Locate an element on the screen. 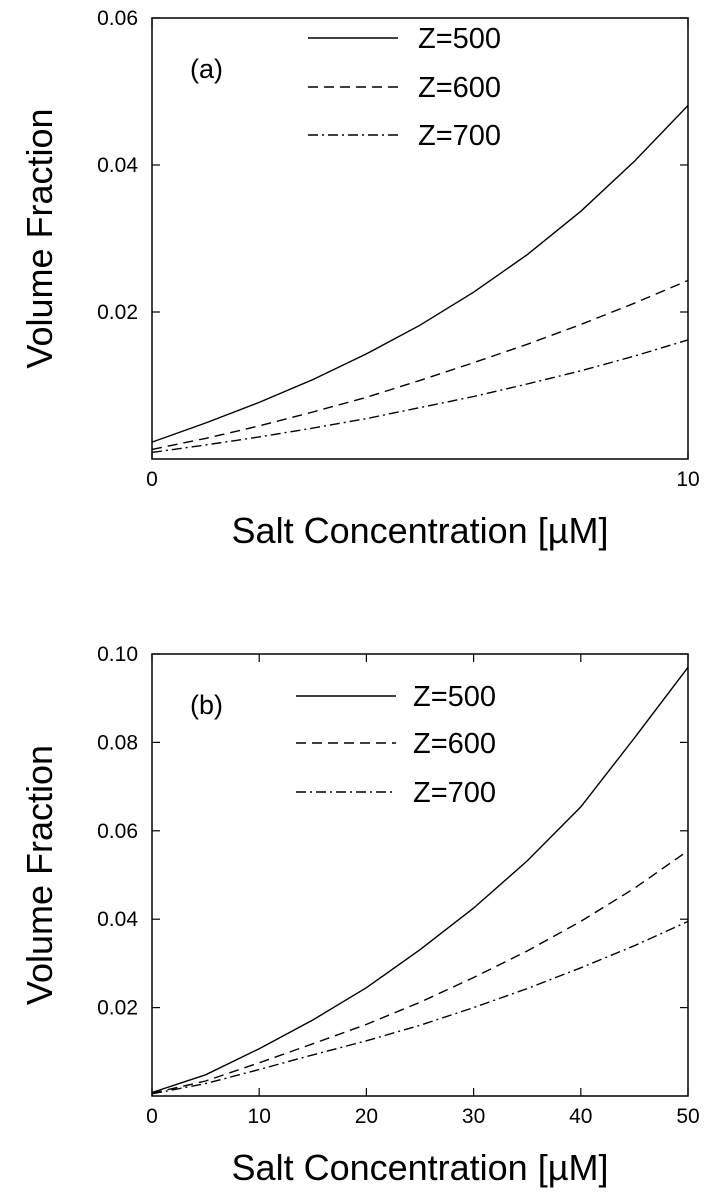 This screenshot has width=709, height=1195. x-tick-label: 50 is located at coordinates (687, 1116).